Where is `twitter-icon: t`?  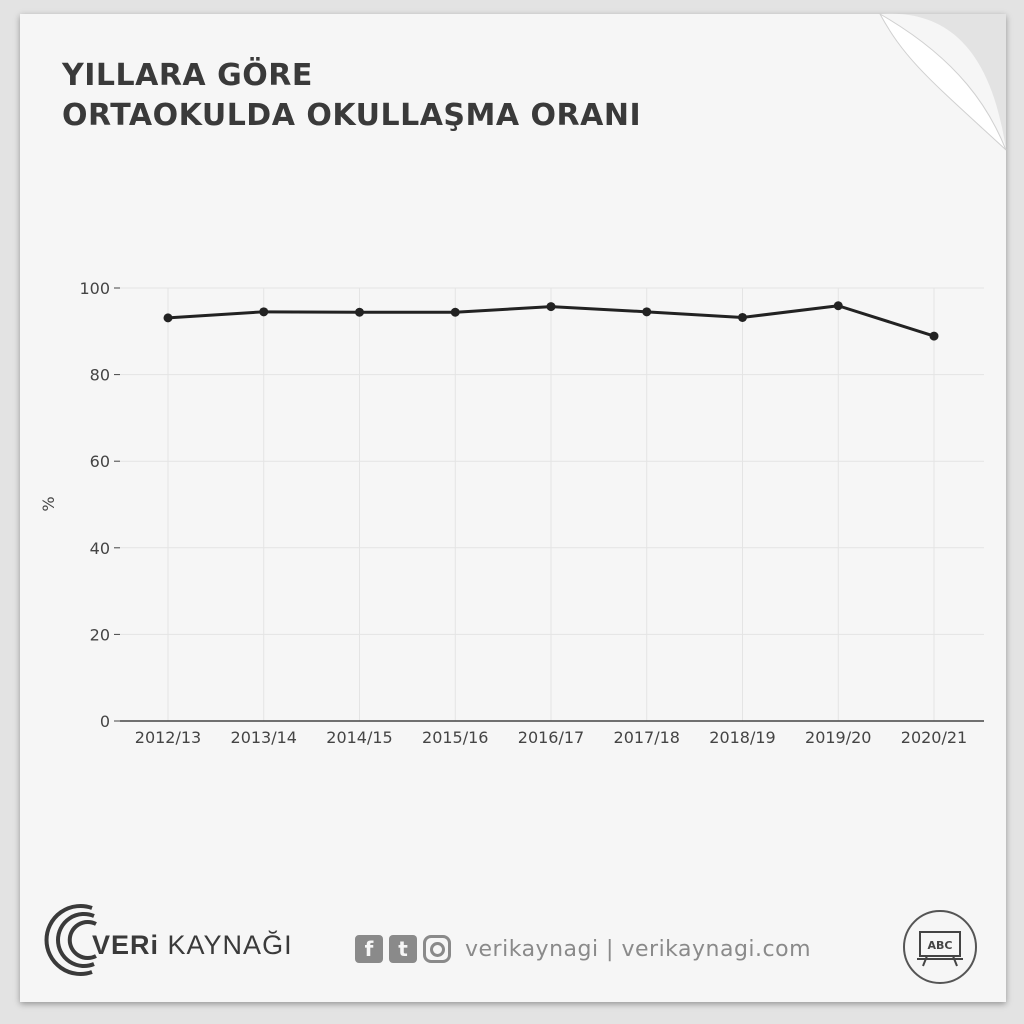
twitter-icon: t is located at coordinates (403, 949).